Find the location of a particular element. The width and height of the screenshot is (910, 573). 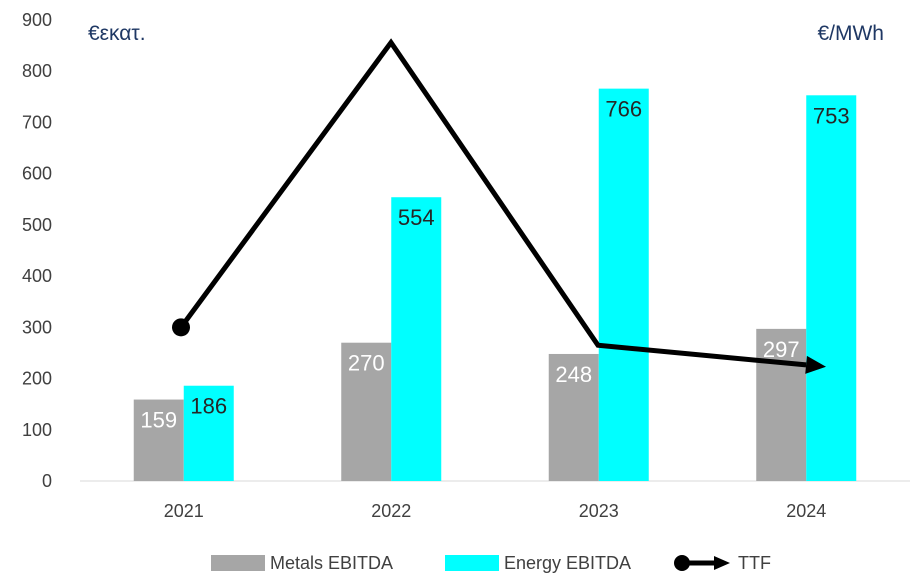

legend-swatch-metals is located at coordinates (238, 563).